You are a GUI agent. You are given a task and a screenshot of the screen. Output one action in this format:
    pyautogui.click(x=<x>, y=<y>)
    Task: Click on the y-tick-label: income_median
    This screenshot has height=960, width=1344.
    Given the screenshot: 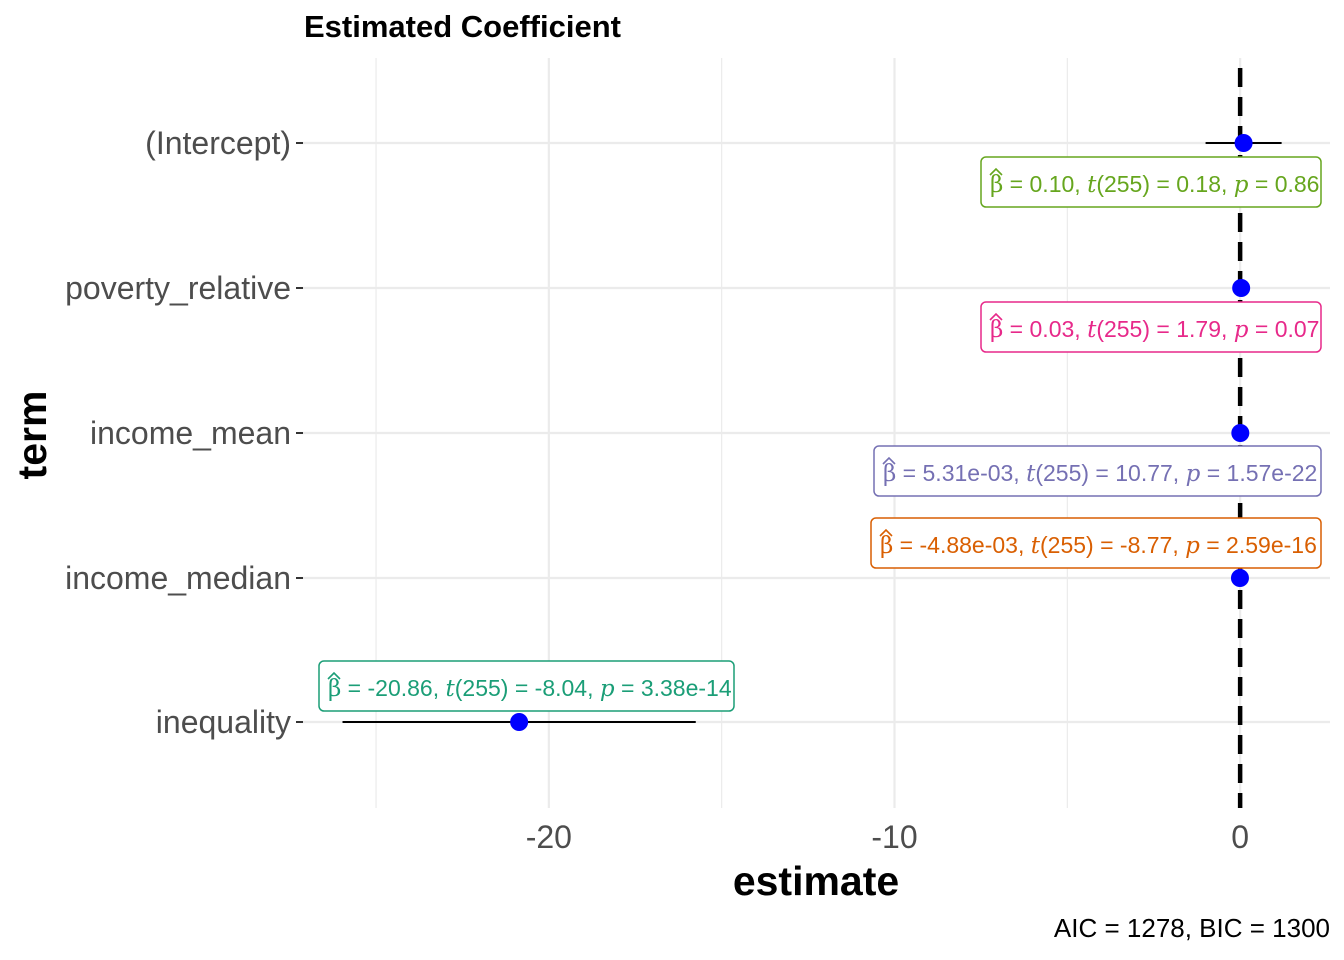 What is the action you would take?
    pyautogui.click(x=178, y=578)
    